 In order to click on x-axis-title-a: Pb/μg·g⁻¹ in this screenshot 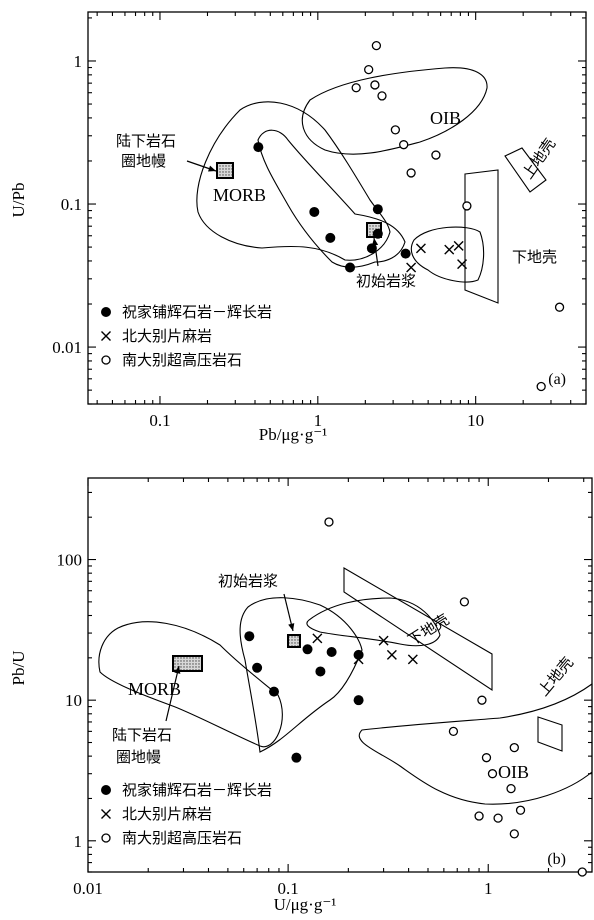, I will do `click(293, 434)`.